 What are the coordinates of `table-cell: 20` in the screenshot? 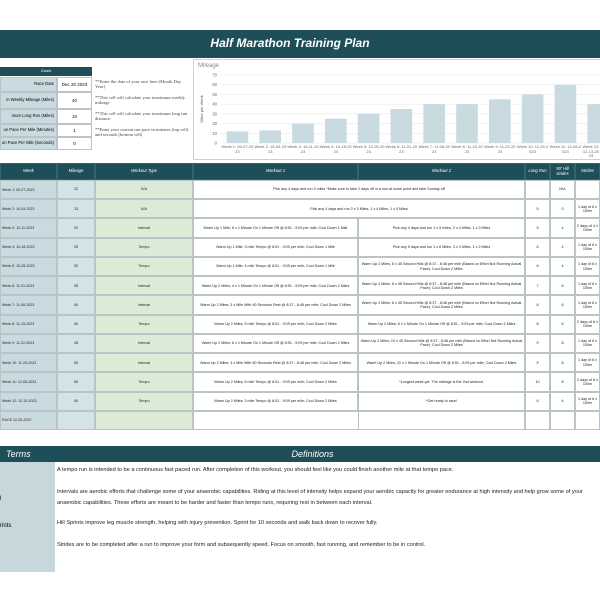 It's located at (76, 228).